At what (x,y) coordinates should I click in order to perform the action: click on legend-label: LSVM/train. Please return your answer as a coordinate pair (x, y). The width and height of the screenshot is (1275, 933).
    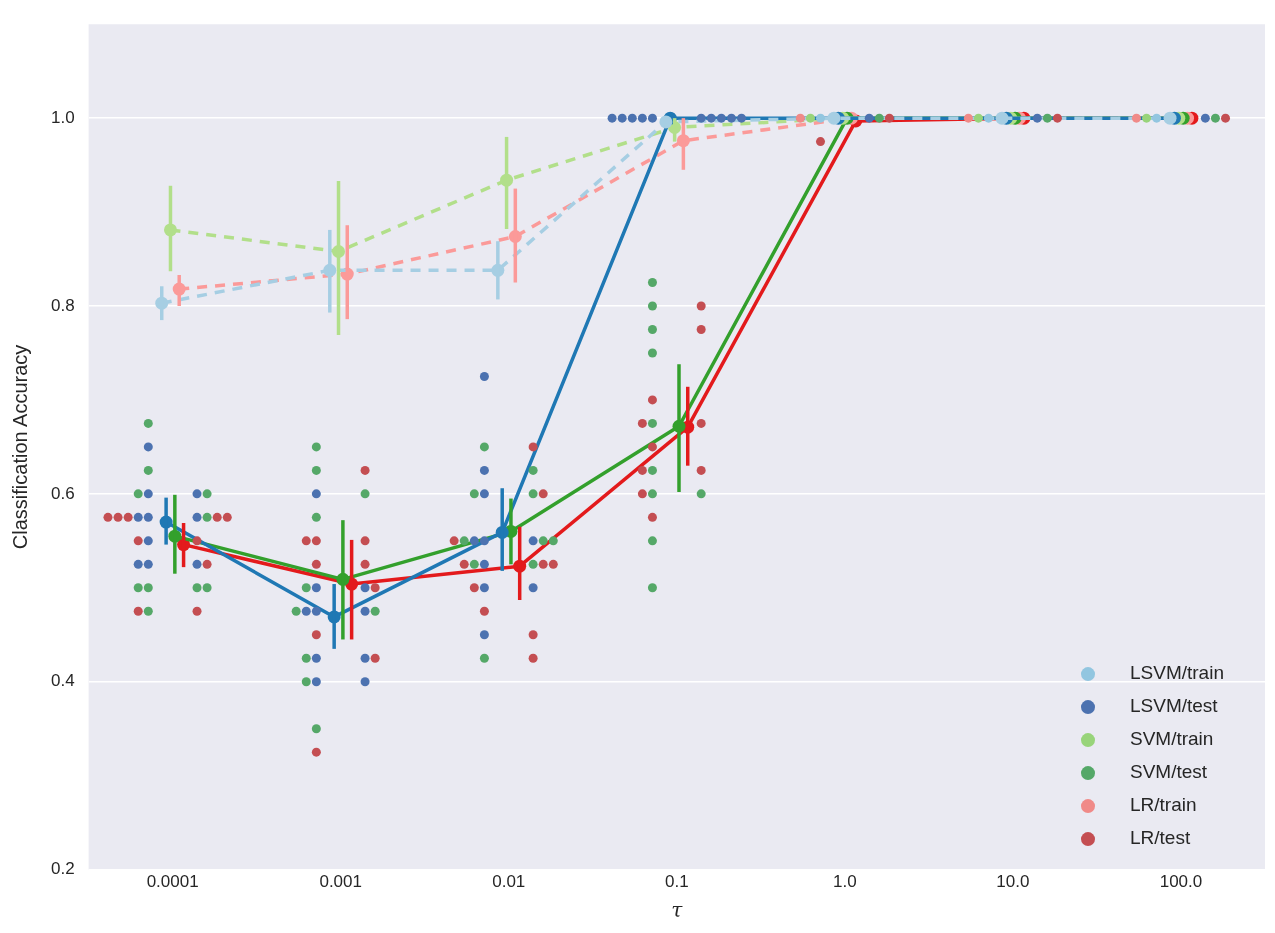
    Looking at the image, I should click on (1177, 673).